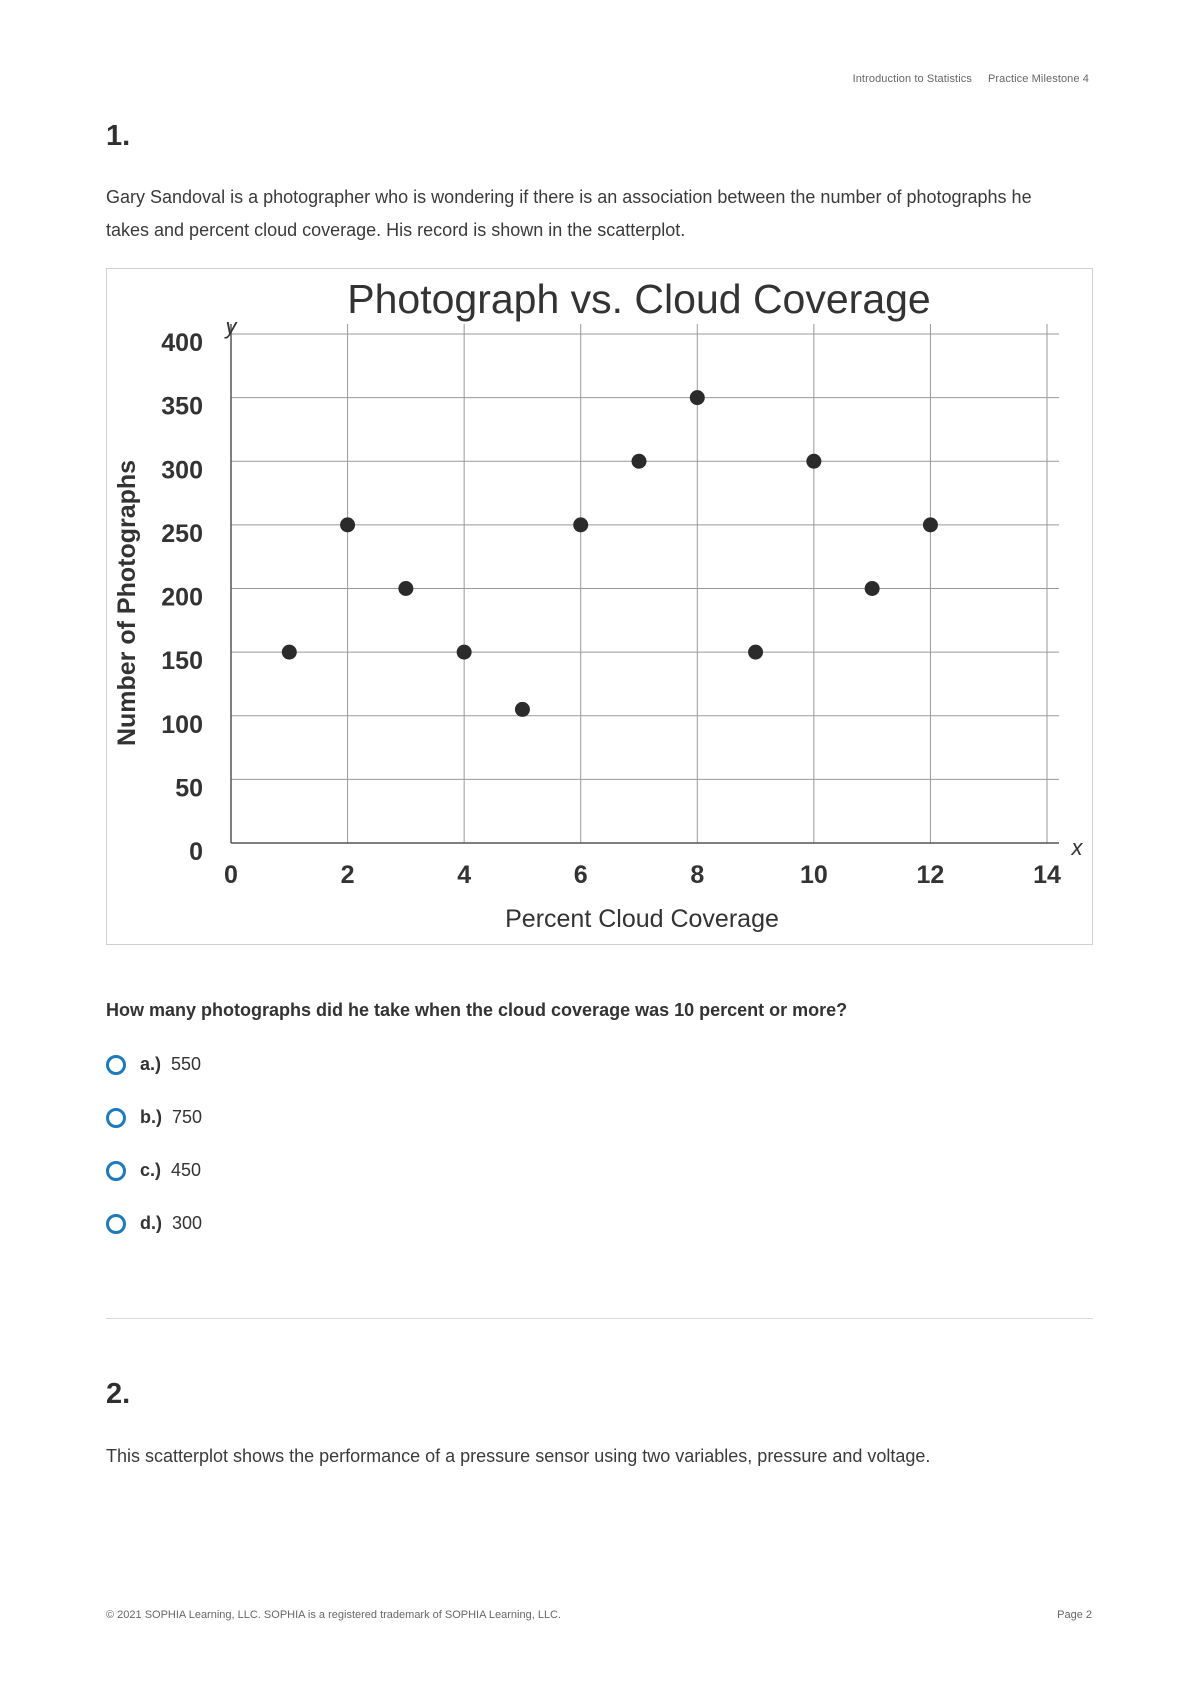 The width and height of the screenshot is (1190, 1684). Describe the element at coordinates (187, 1223) in the screenshot. I see `option-value: 300` at that location.